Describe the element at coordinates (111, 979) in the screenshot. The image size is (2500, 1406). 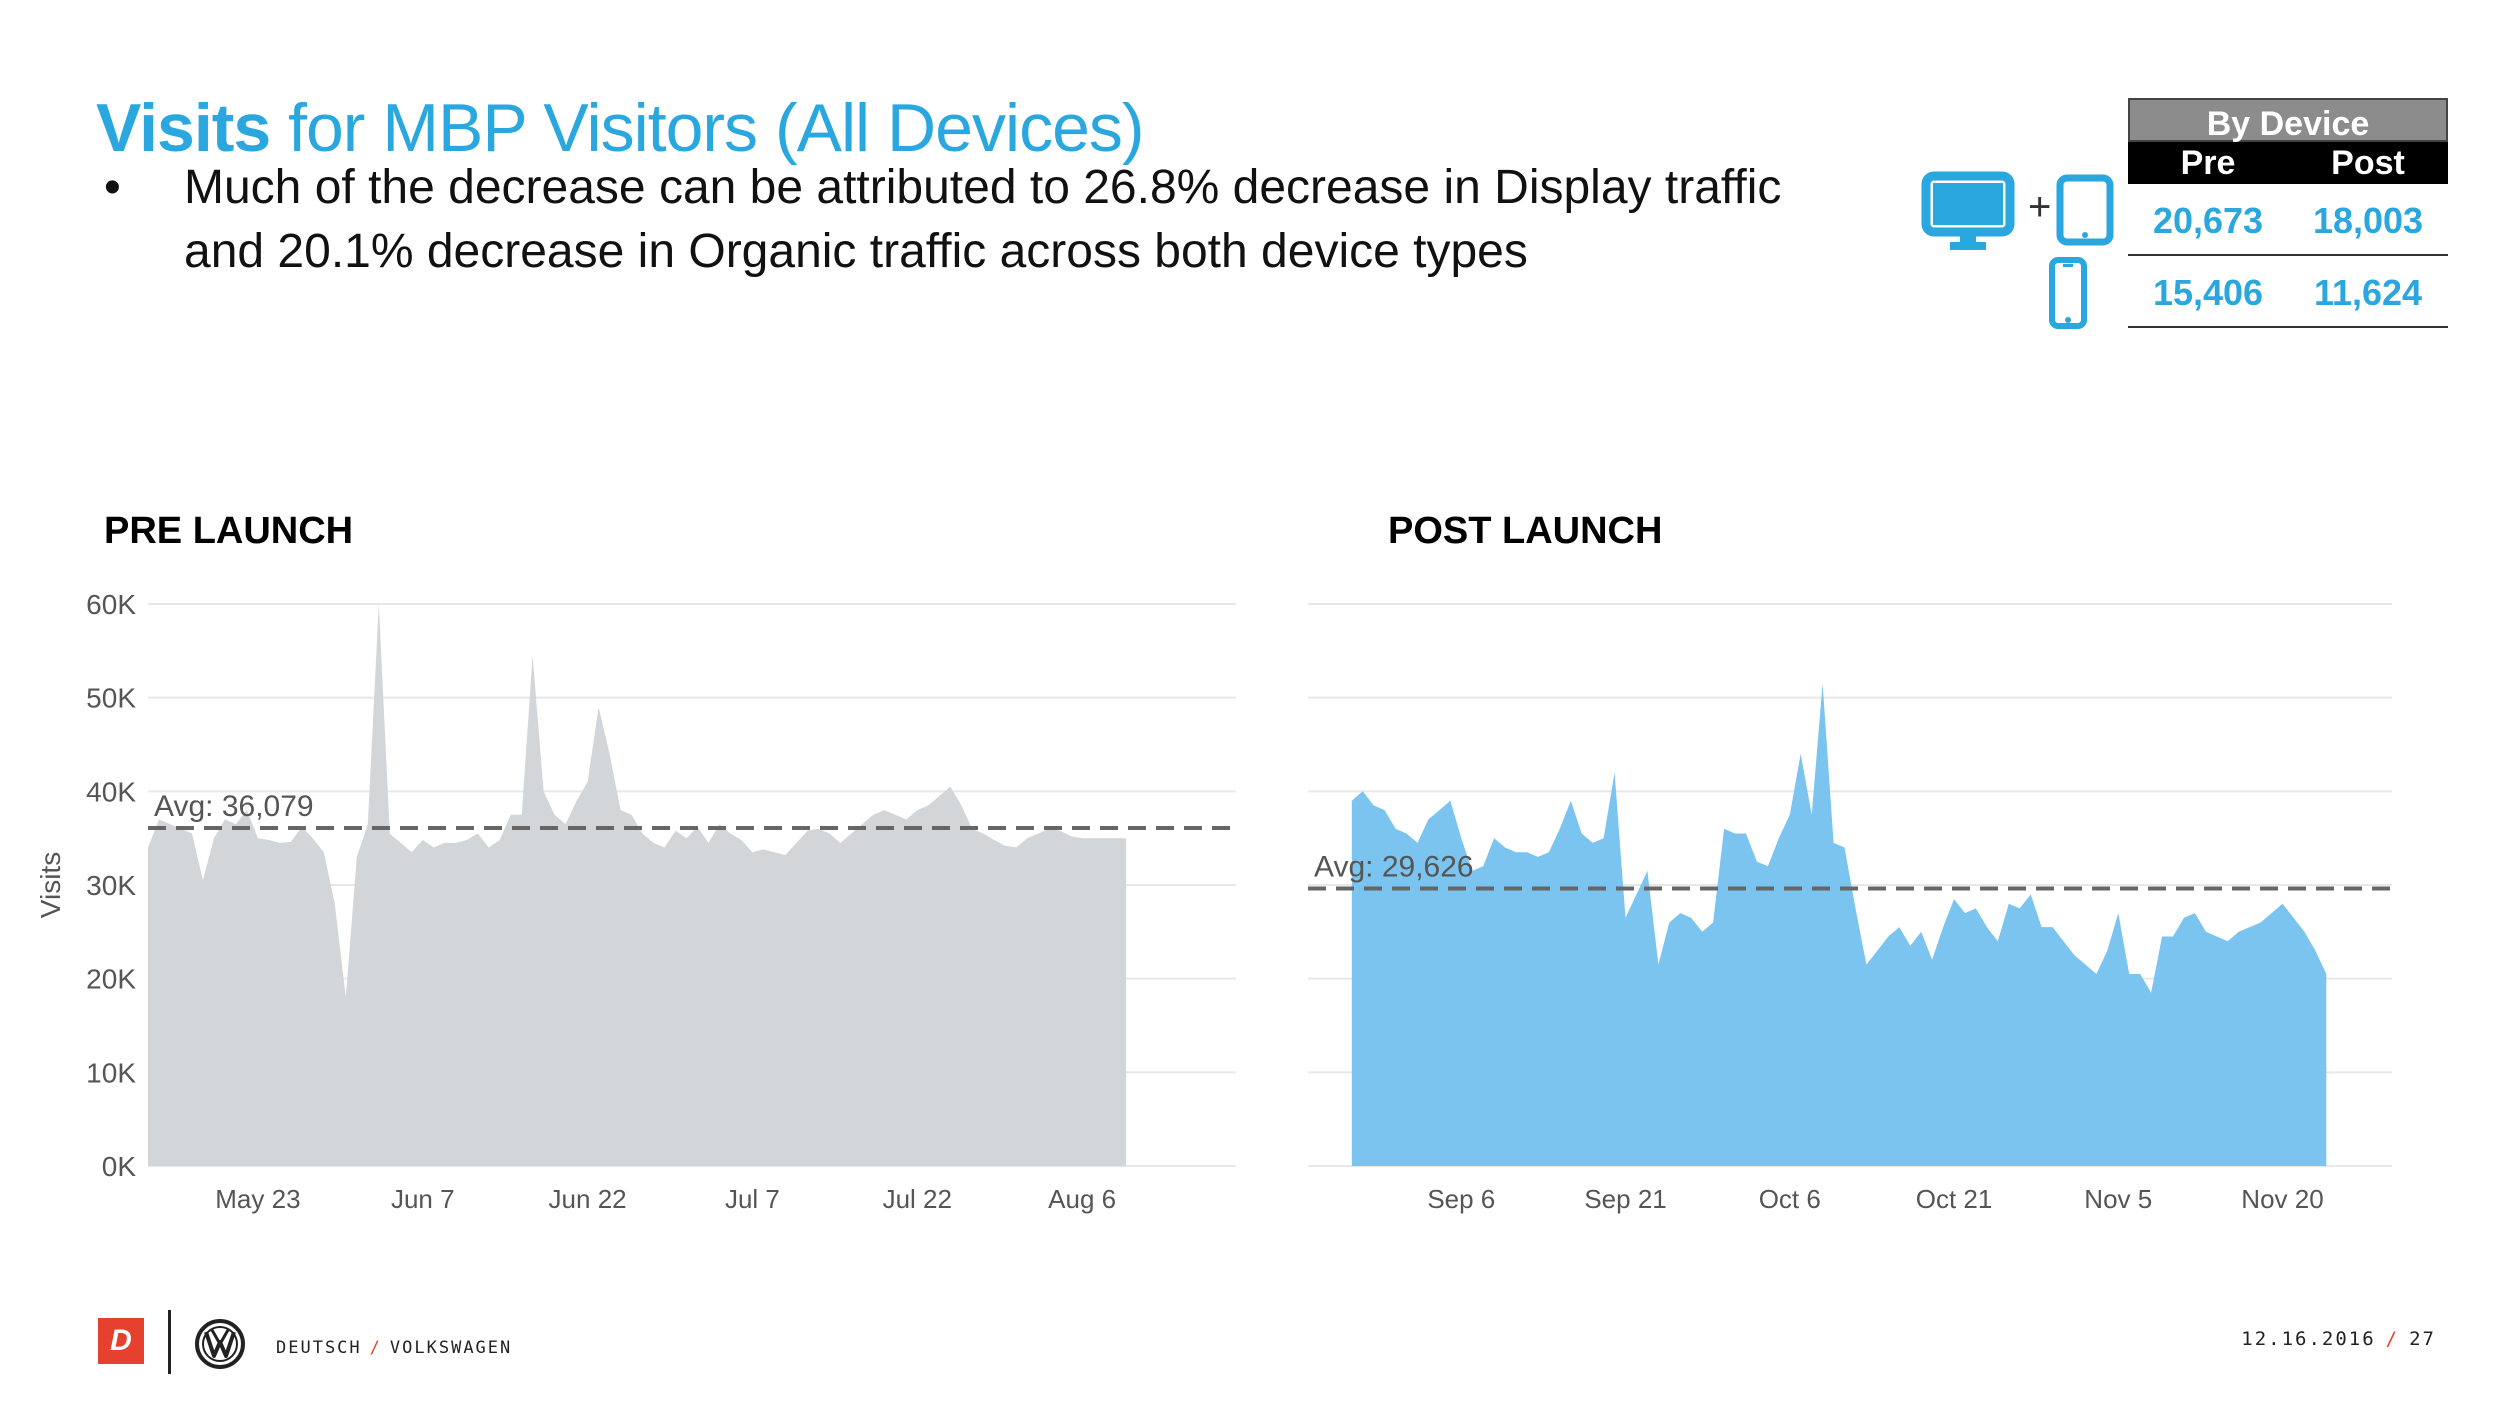
I see `y-tick-label: 20K` at that location.